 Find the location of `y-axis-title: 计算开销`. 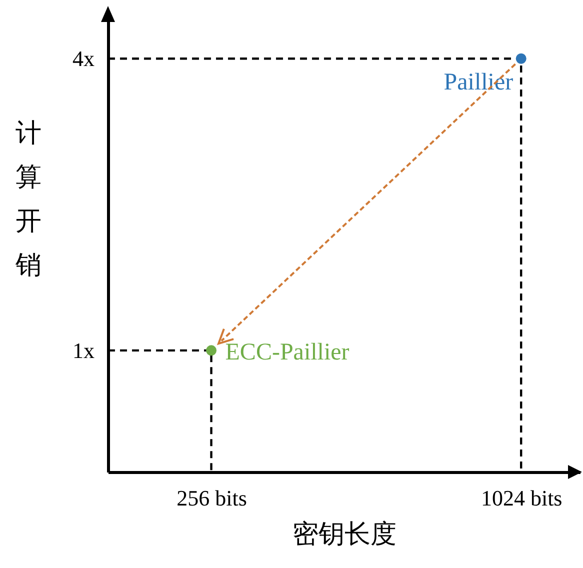

y-axis-title: 计算开销 is located at coordinates (28, 199).